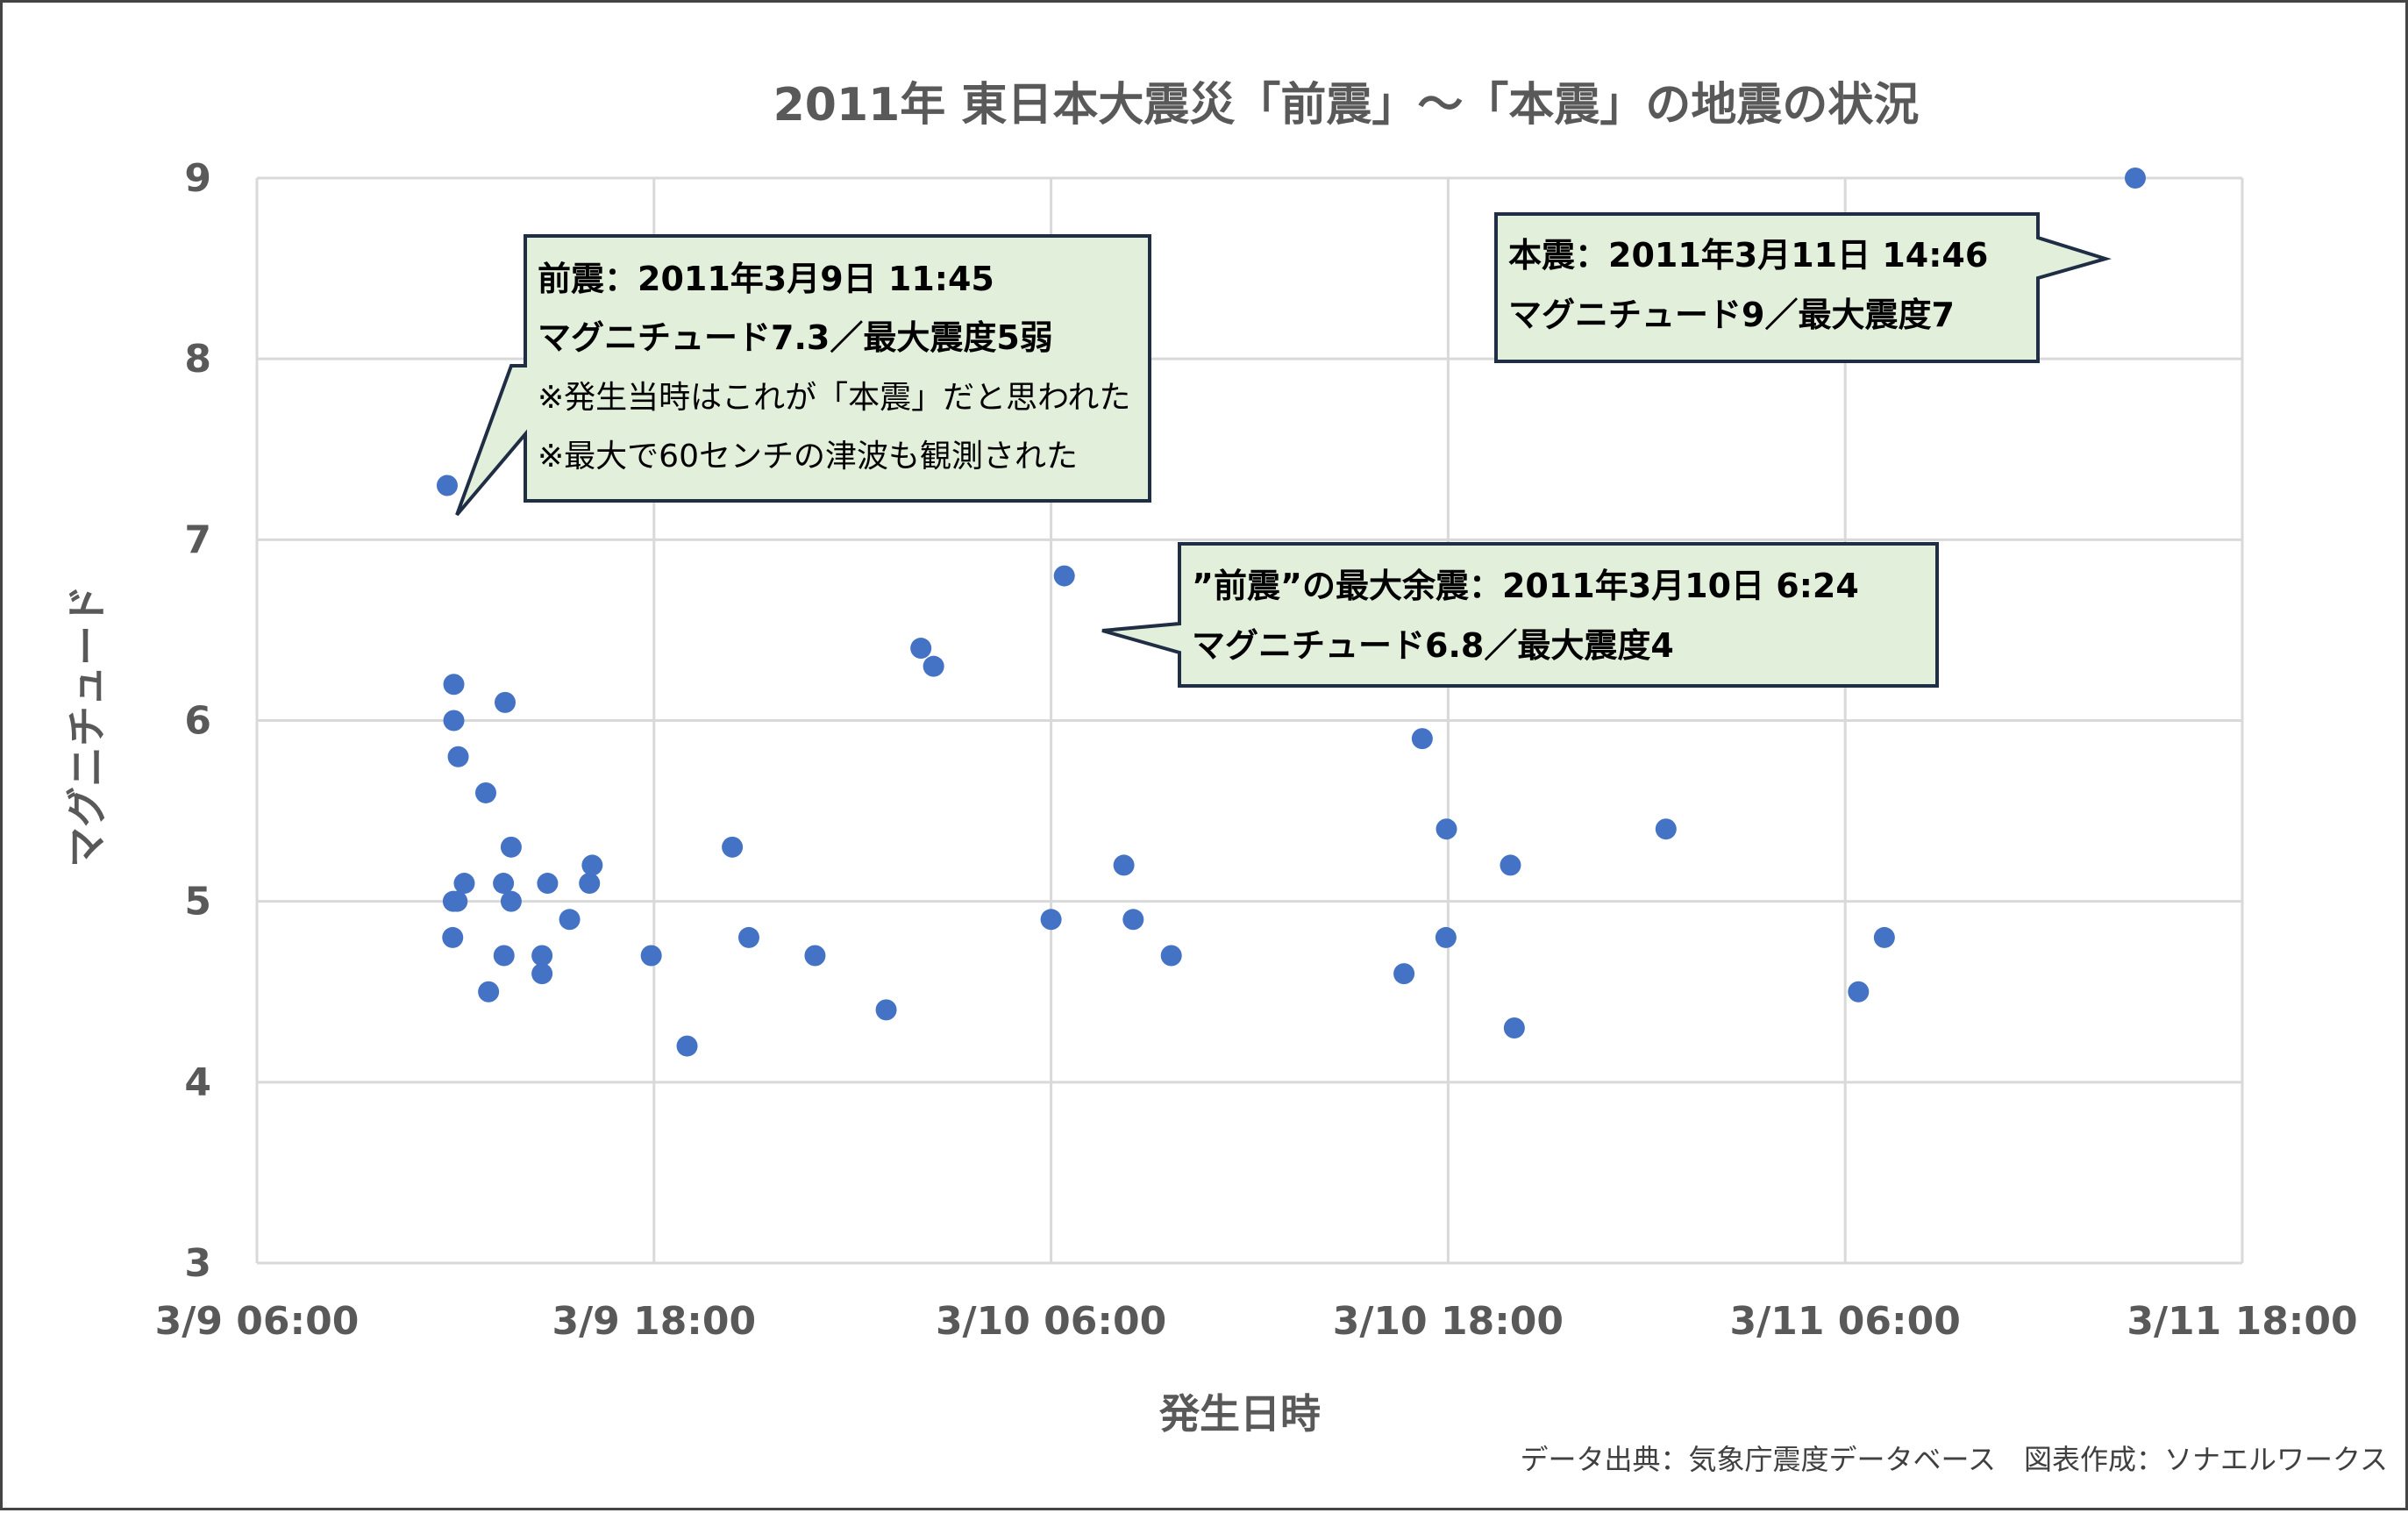 The image size is (2408, 1513). What do you see at coordinates (766, 279) in the screenshot?
I see `callout-foreshock-line: 前震：2011年3月9日 11:45` at bounding box center [766, 279].